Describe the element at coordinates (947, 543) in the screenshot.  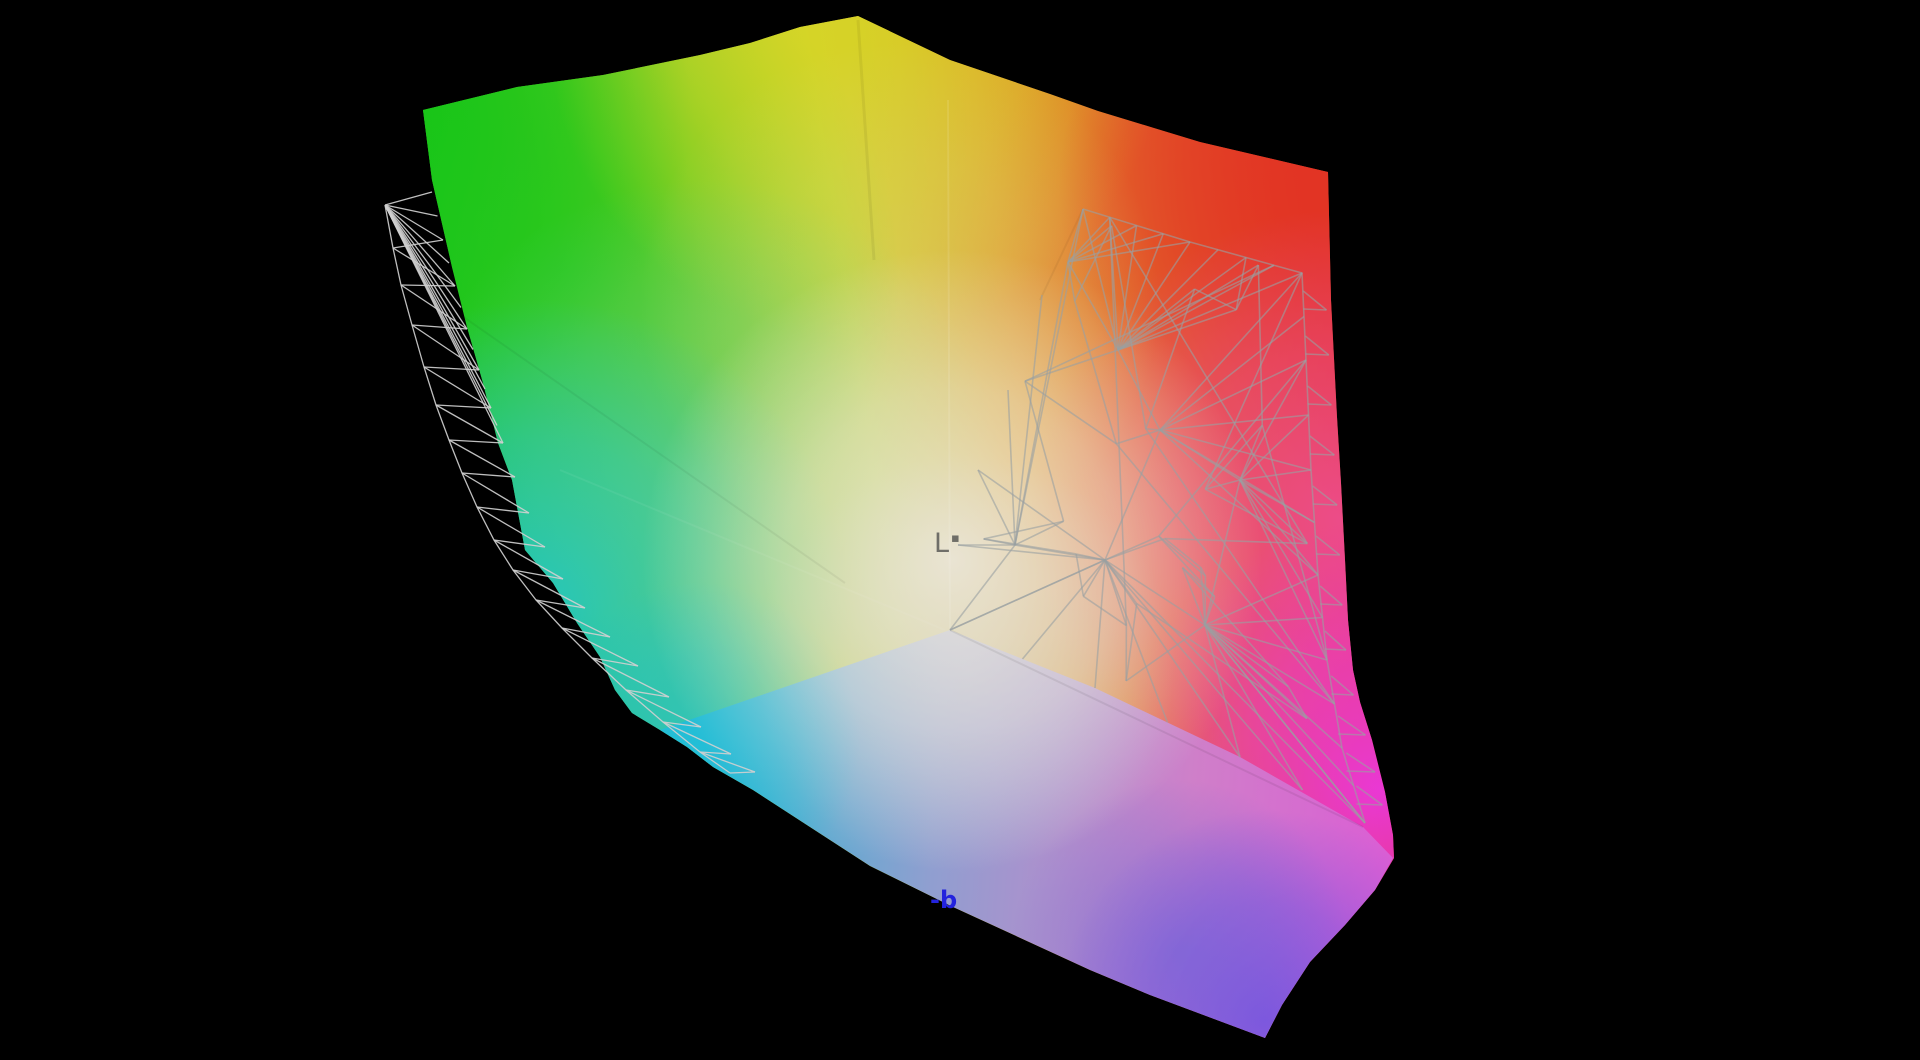
I see `axis-label-lightness: L ▪` at that location.